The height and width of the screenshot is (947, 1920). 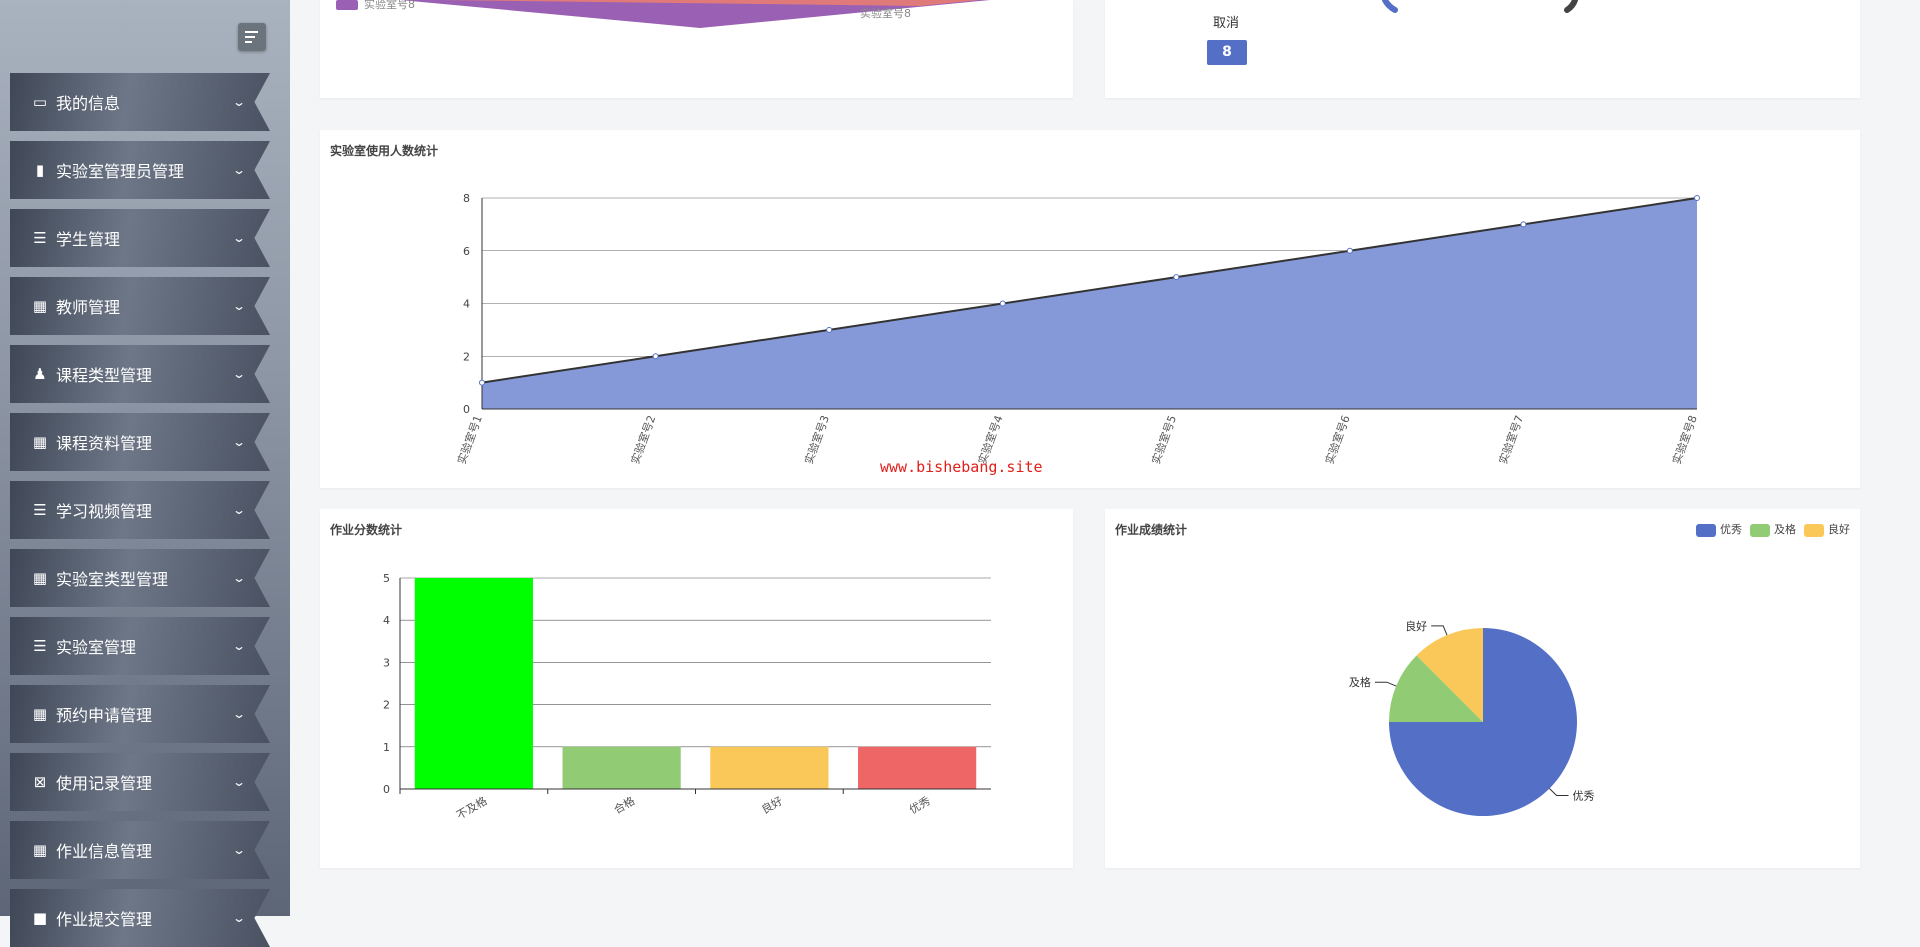 I want to click on x-tick-label: 优秀, so click(x=920, y=805).